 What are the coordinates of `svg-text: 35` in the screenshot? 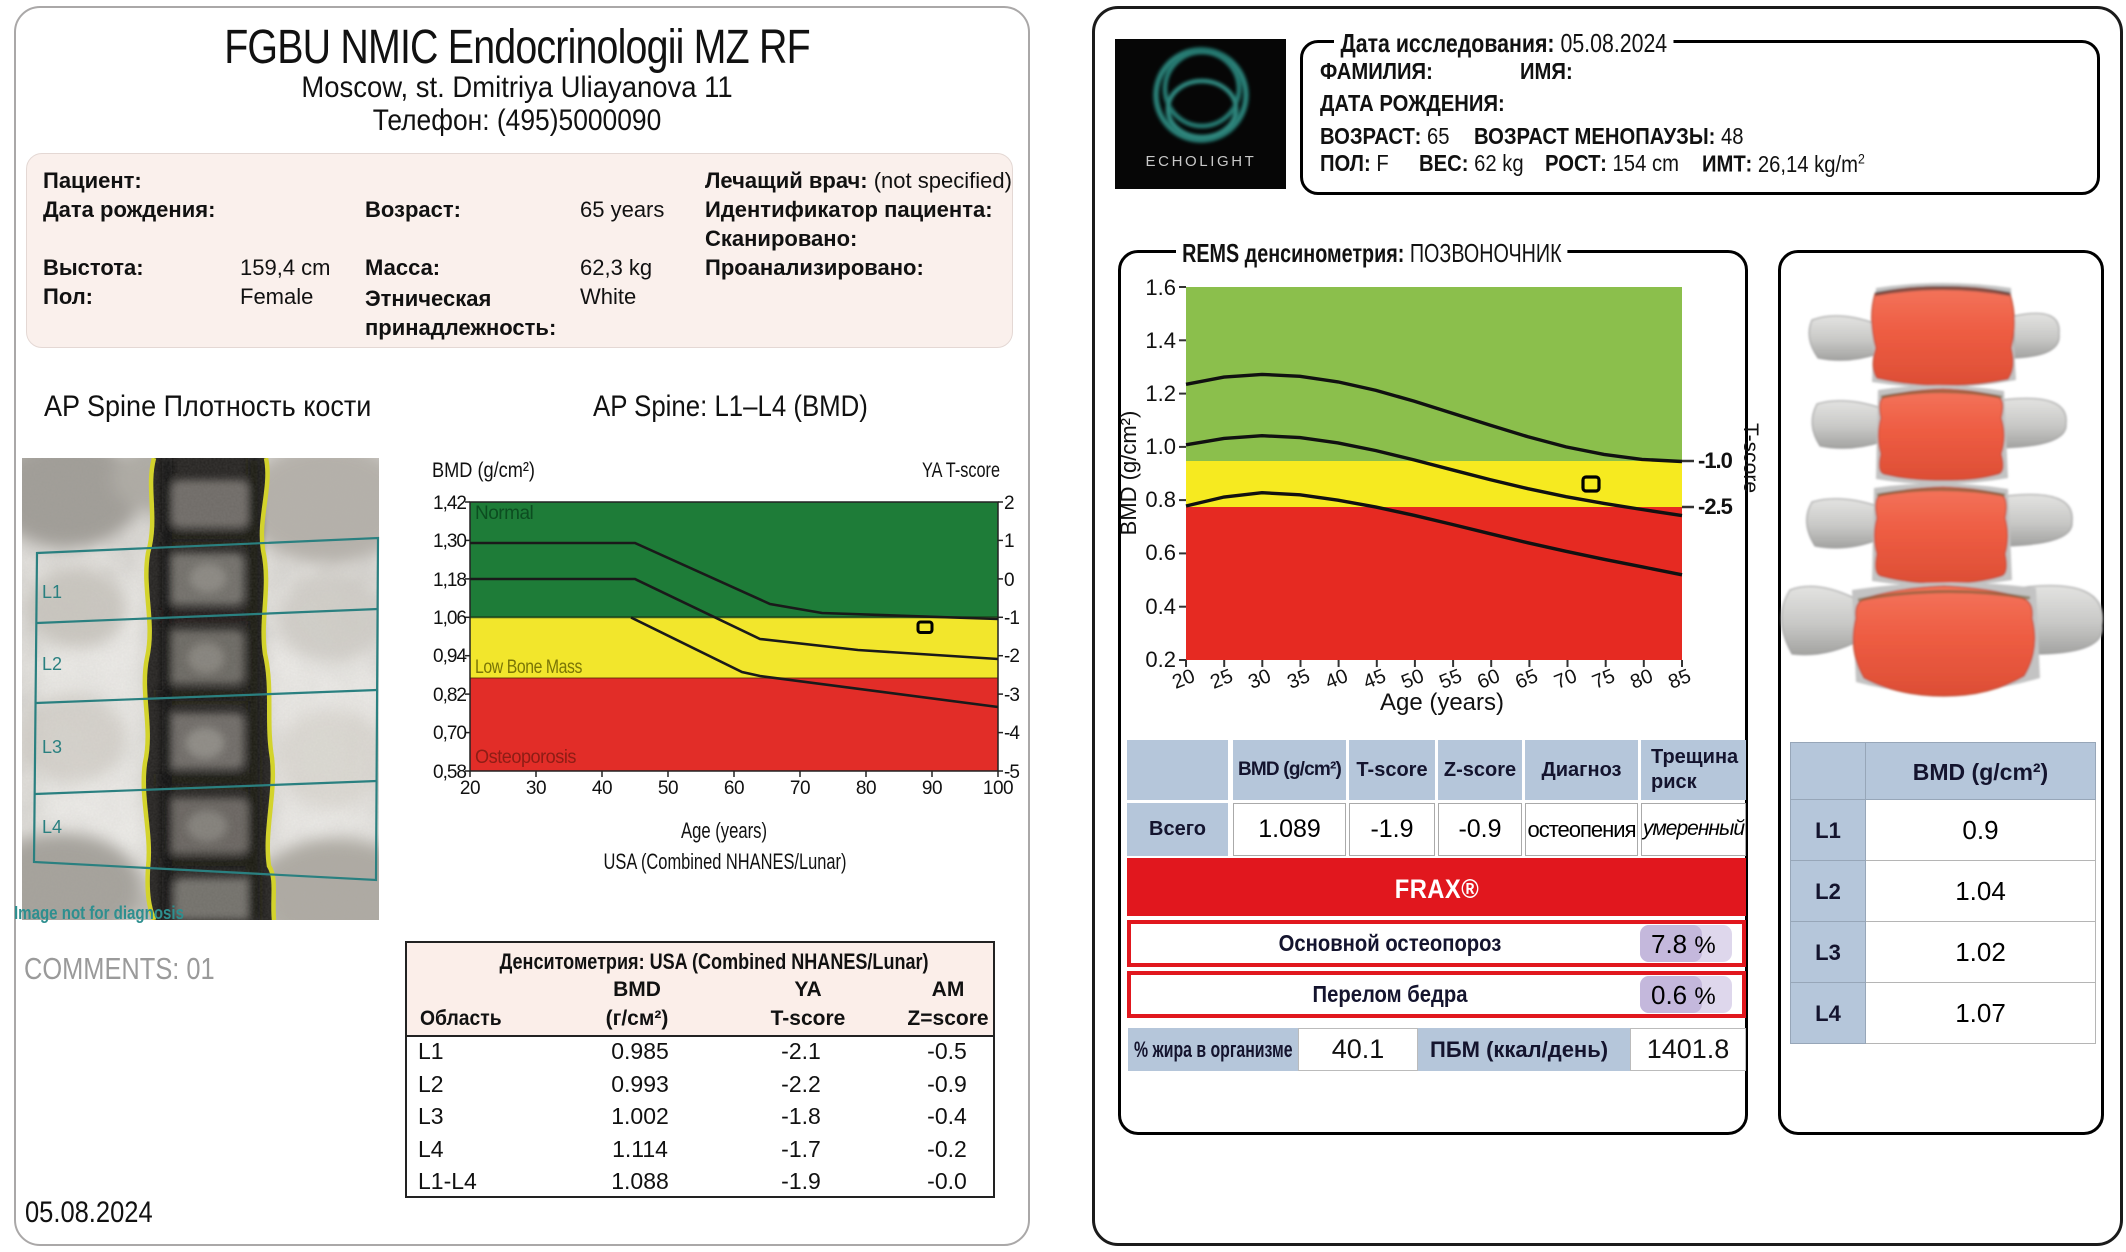 It's located at (1298, 679).